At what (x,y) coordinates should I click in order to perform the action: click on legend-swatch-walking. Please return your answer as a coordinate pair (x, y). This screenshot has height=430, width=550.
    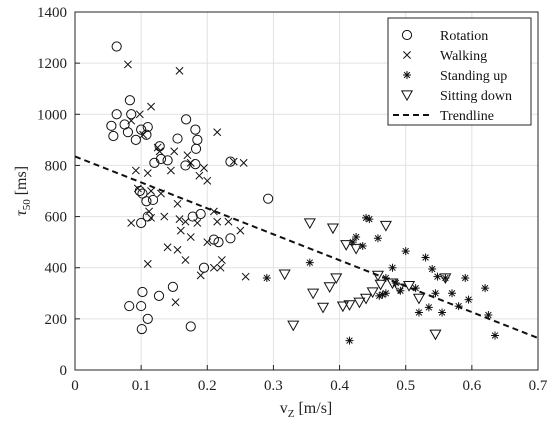
    Looking at the image, I should click on (407, 55).